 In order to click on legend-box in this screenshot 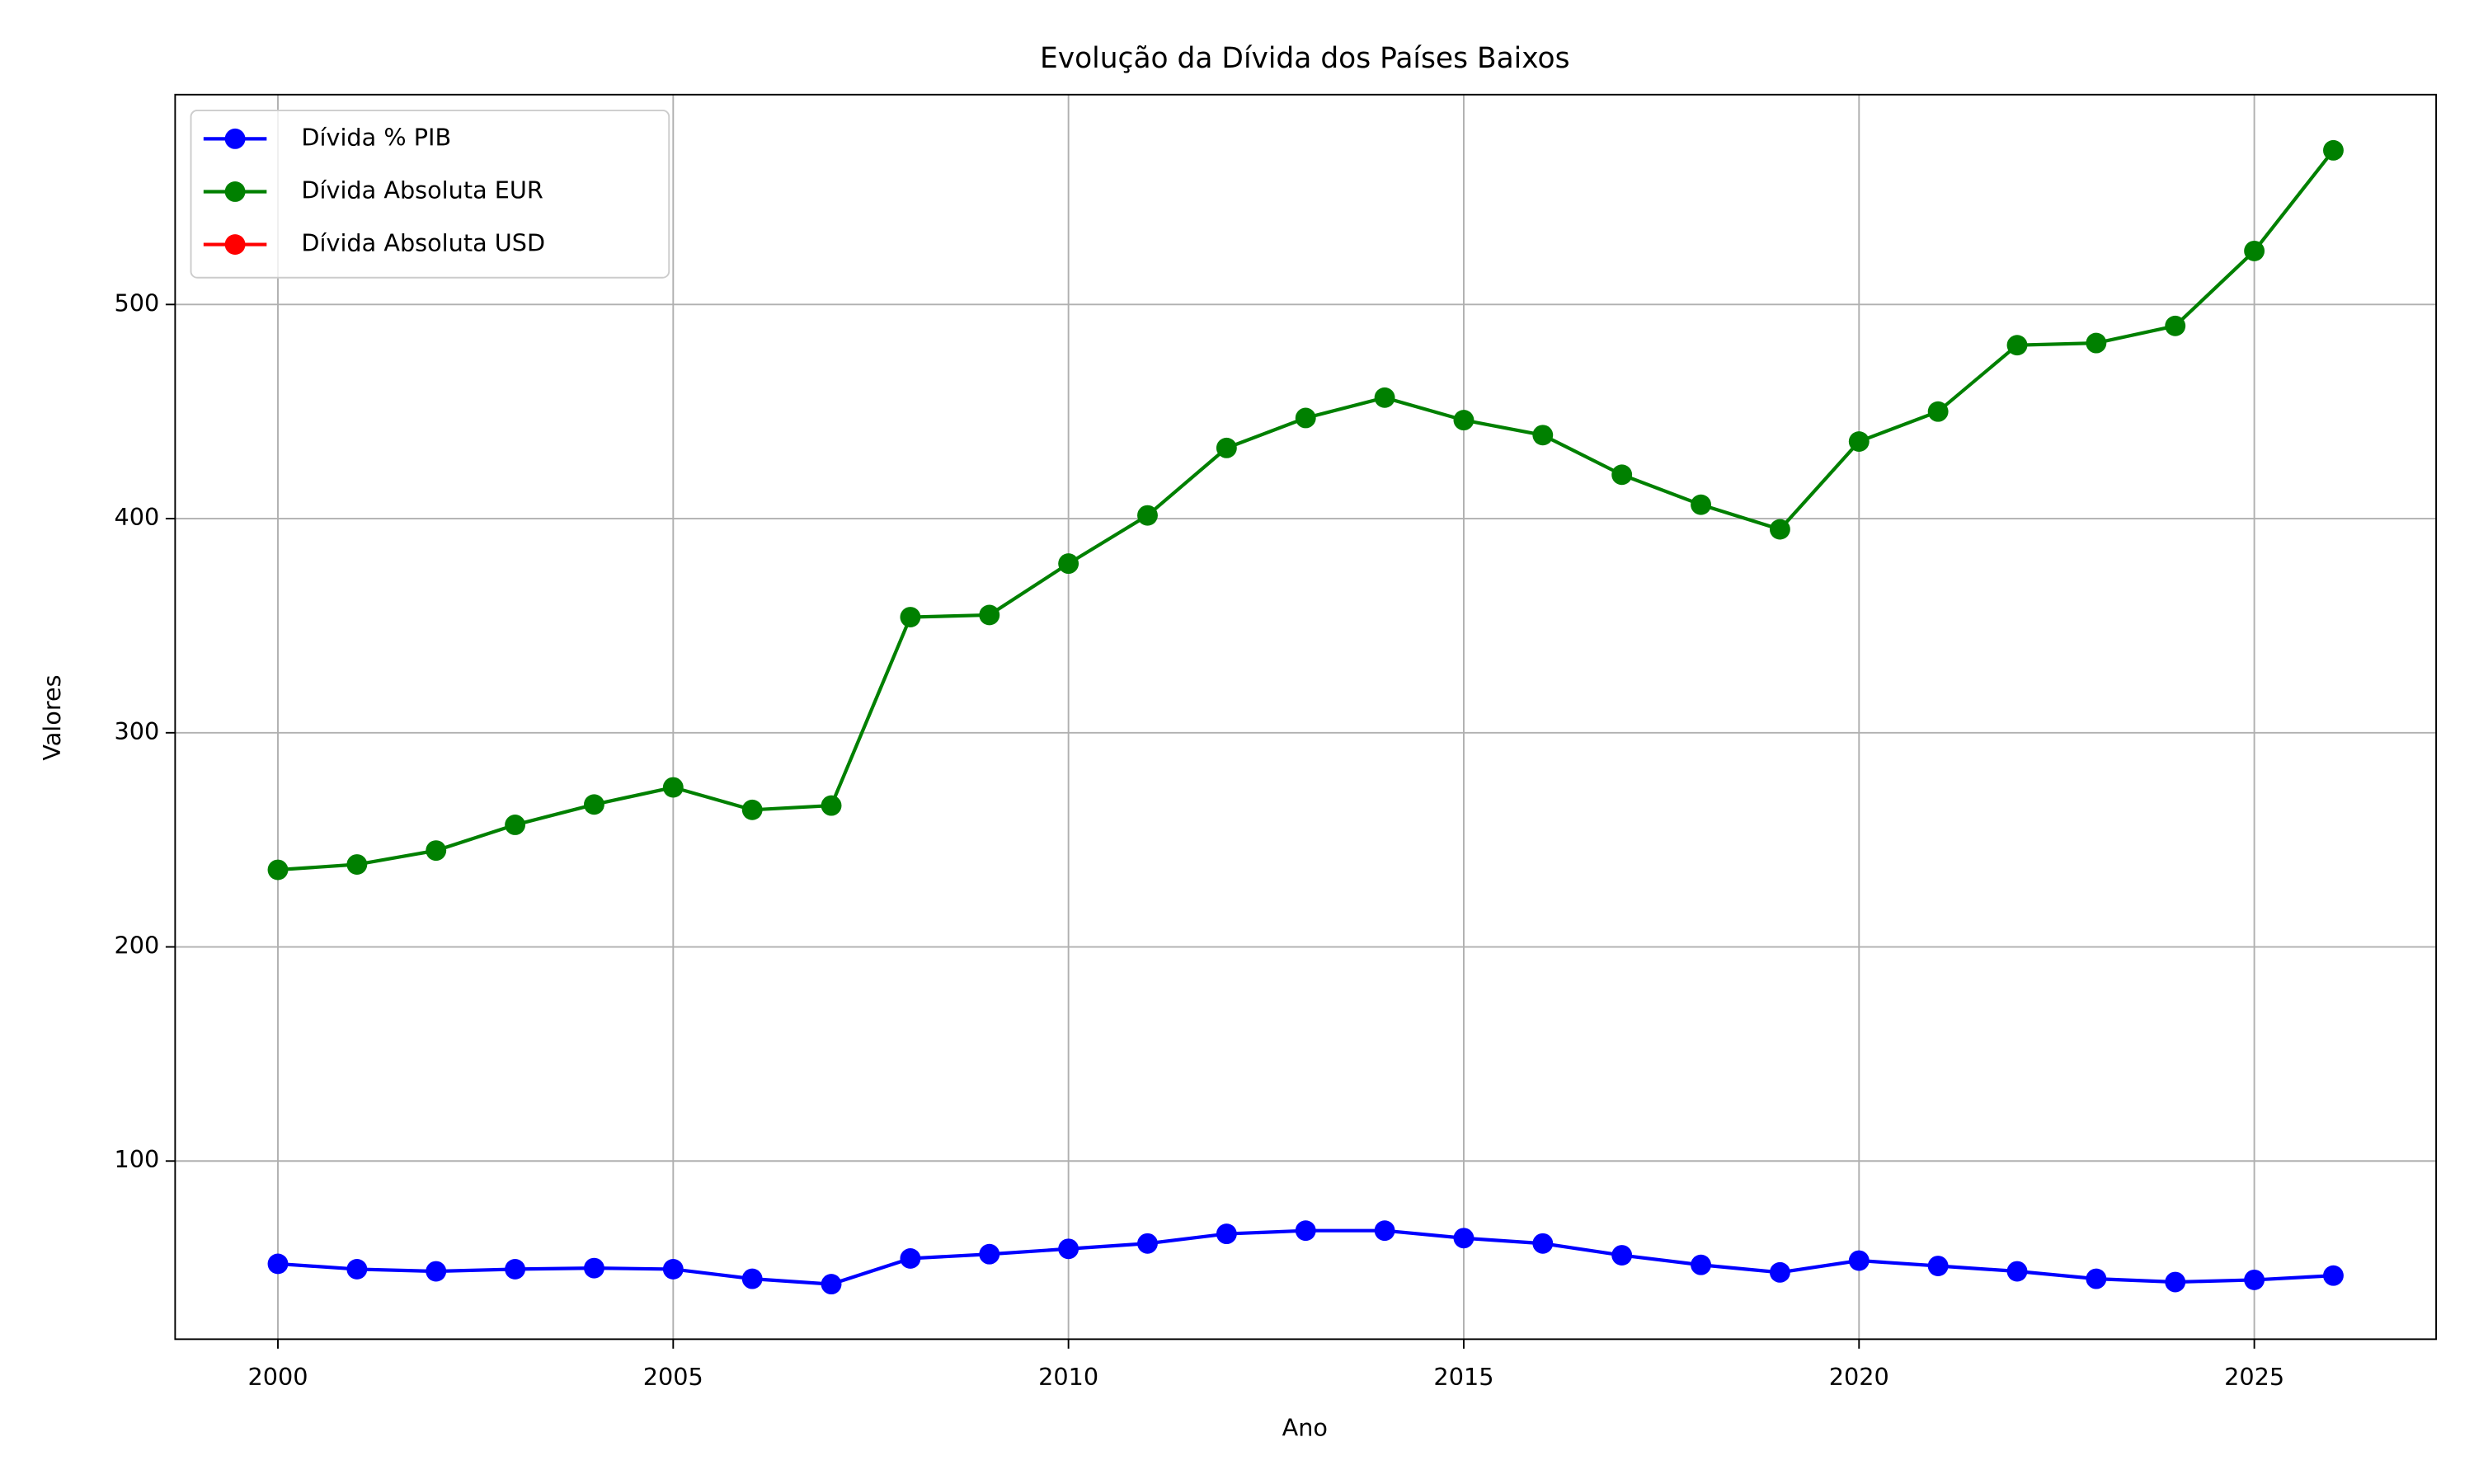, I will do `click(430, 194)`.